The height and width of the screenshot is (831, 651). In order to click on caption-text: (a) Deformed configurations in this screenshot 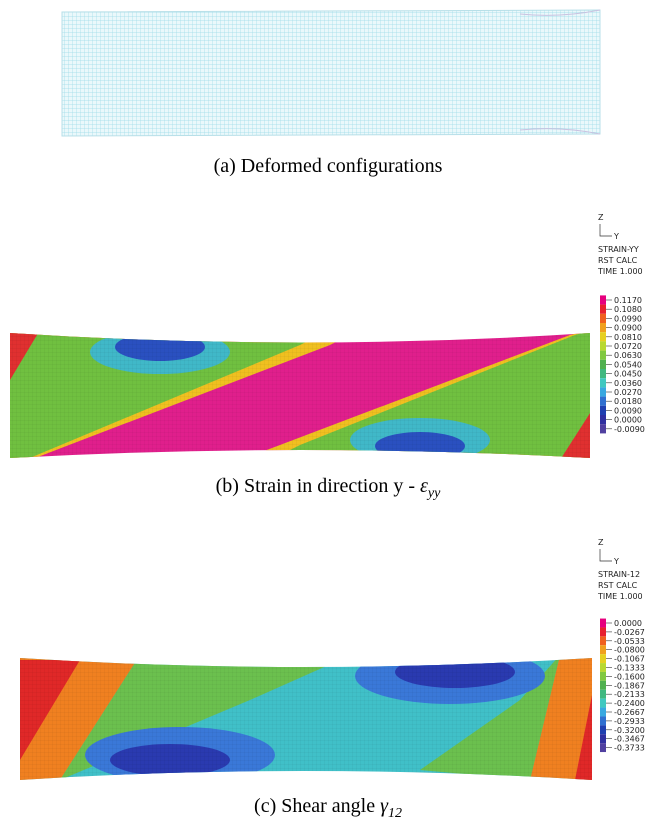, I will do `click(328, 166)`.